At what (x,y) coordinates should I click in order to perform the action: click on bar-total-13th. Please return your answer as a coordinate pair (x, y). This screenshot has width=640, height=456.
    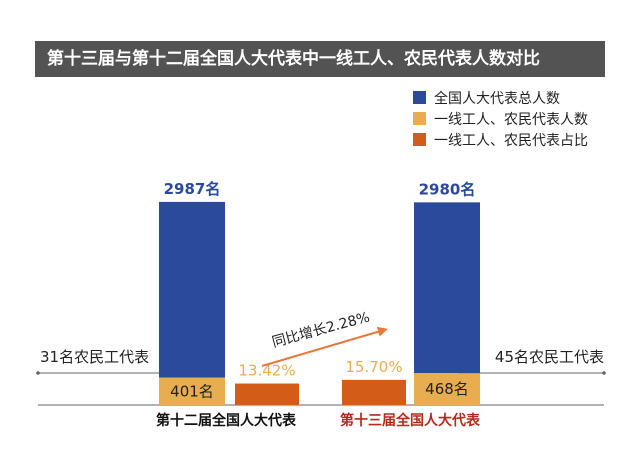
    Looking at the image, I should click on (447, 288).